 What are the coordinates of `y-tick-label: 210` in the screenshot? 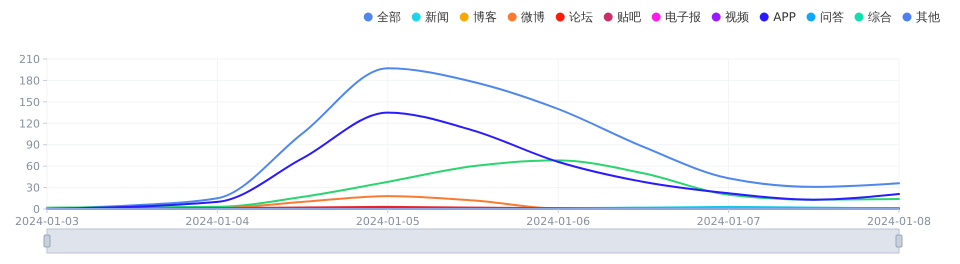 It's located at (29, 59).